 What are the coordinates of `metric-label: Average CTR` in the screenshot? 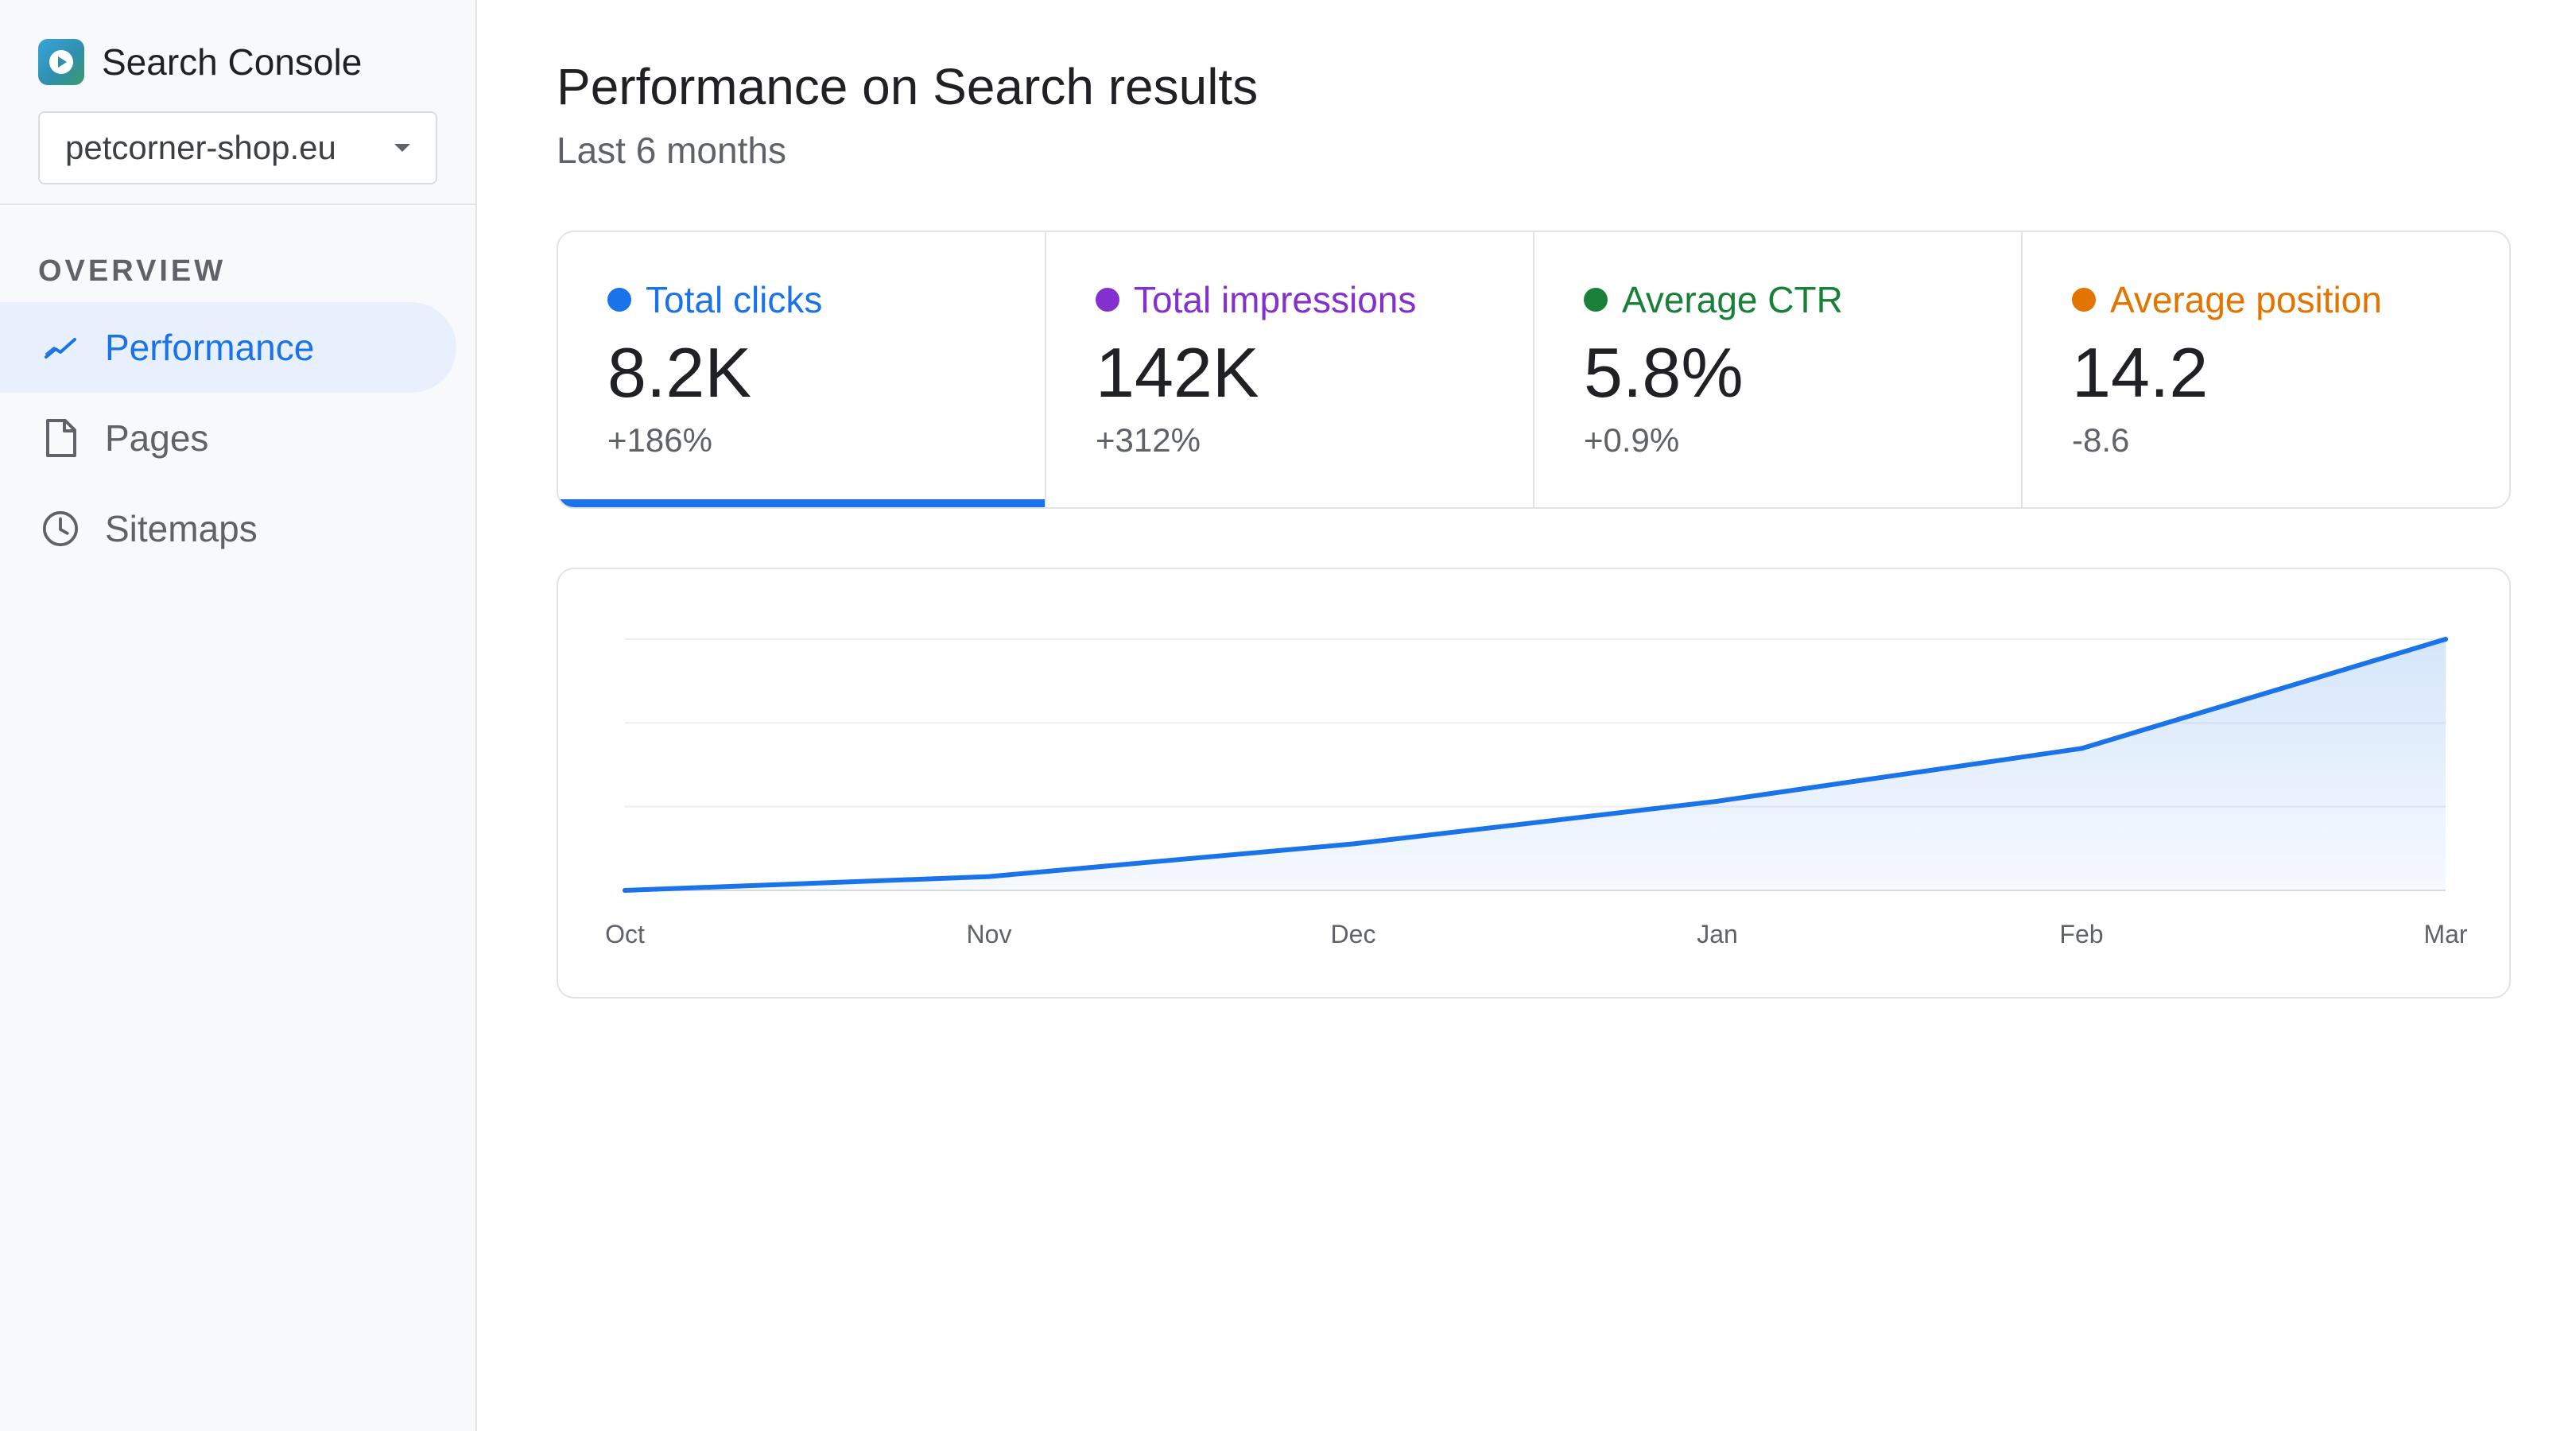 It's located at (1733, 299).